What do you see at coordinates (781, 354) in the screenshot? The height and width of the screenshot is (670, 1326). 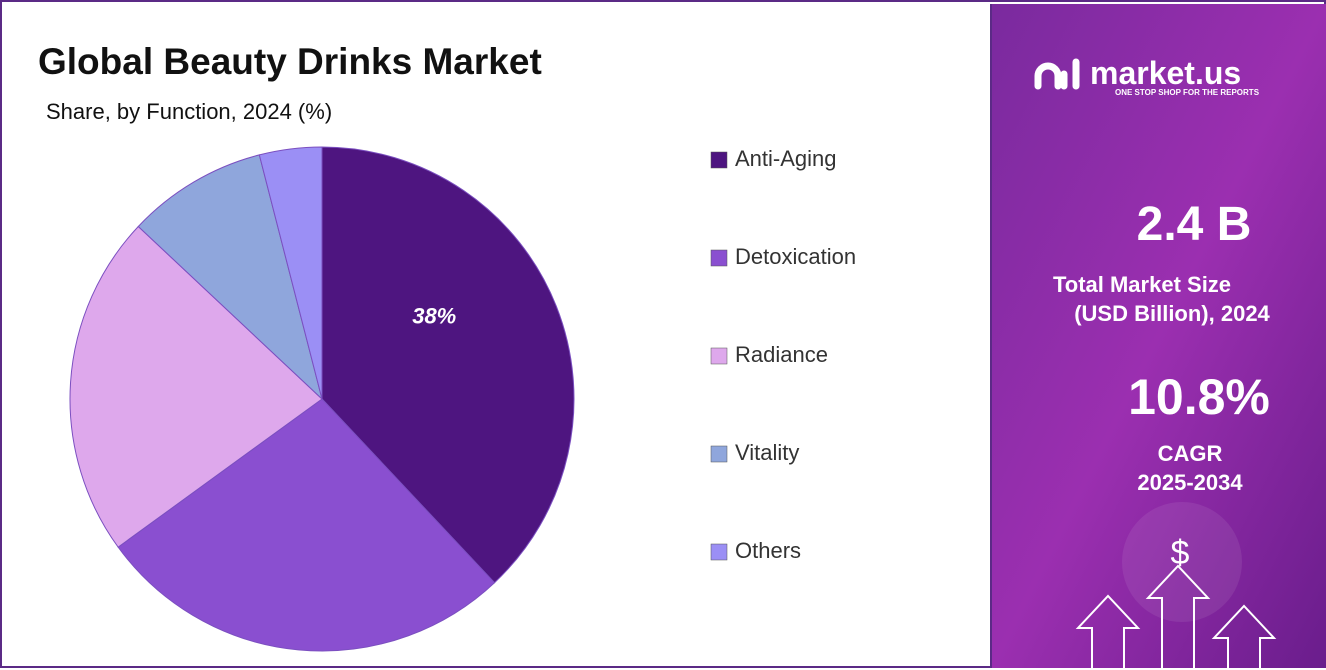 I see `legend-label: Radiance` at bounding box center [781, 354].